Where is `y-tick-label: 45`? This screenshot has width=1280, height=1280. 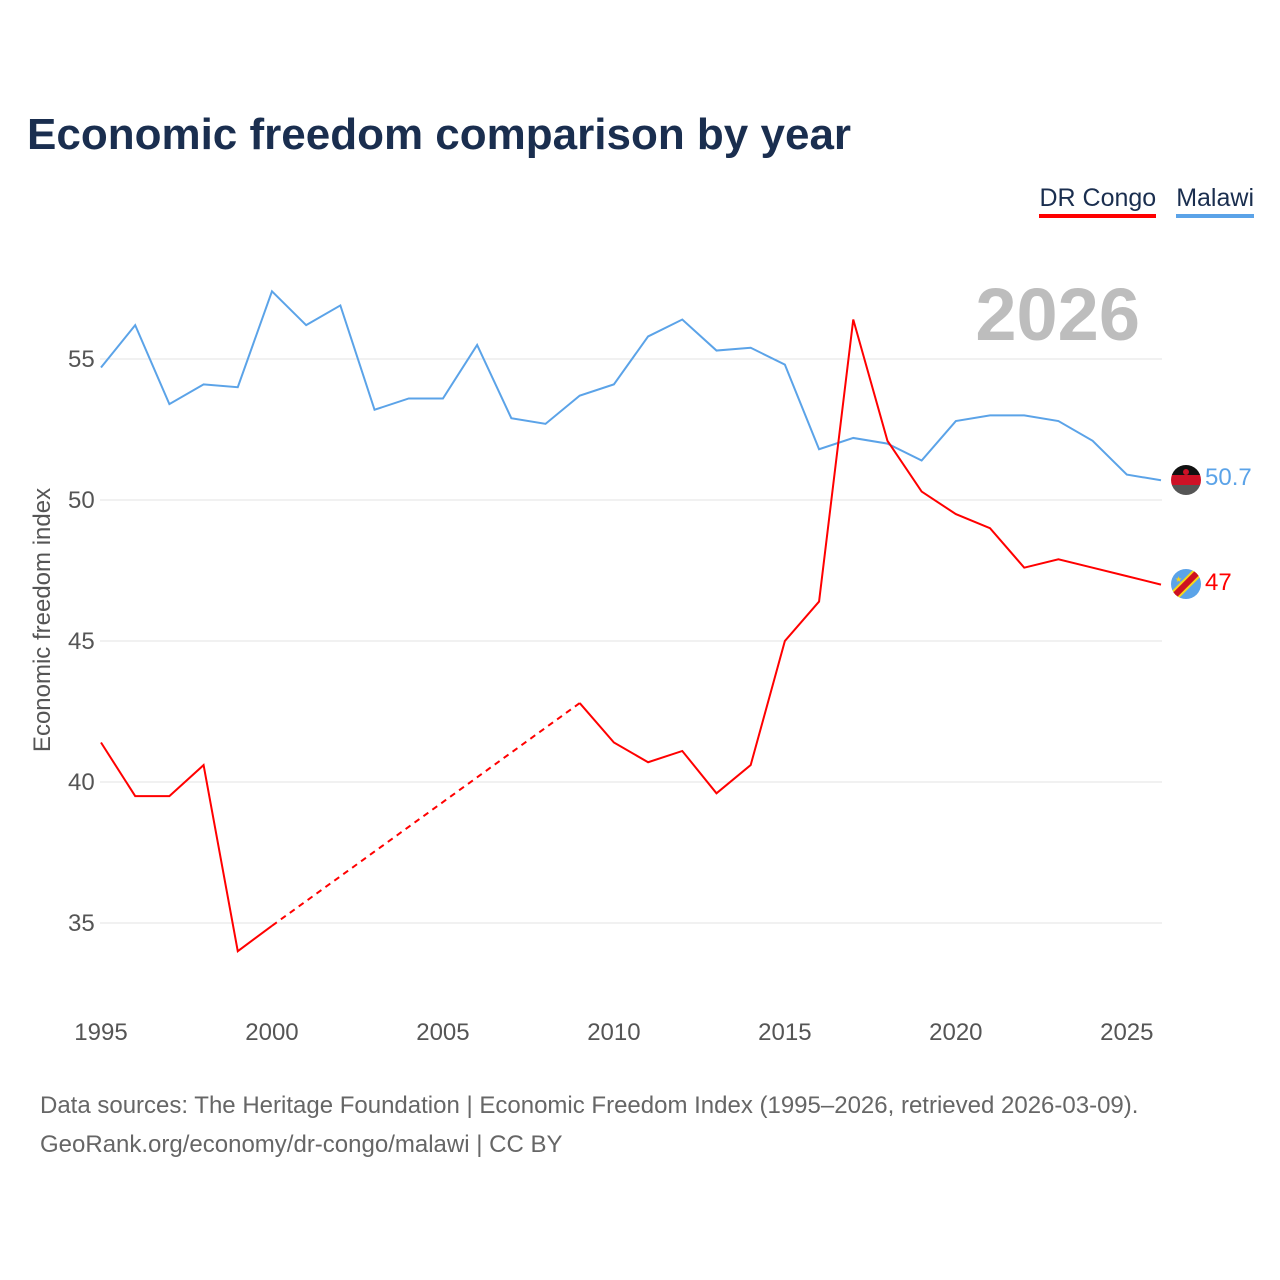
y-tick-label: 45 is located at coordinates (81, 641).